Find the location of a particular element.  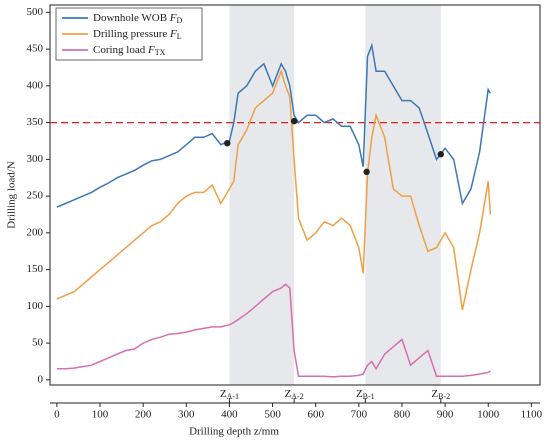

x-tick-label: 0 is located at coordinates (57, 415).